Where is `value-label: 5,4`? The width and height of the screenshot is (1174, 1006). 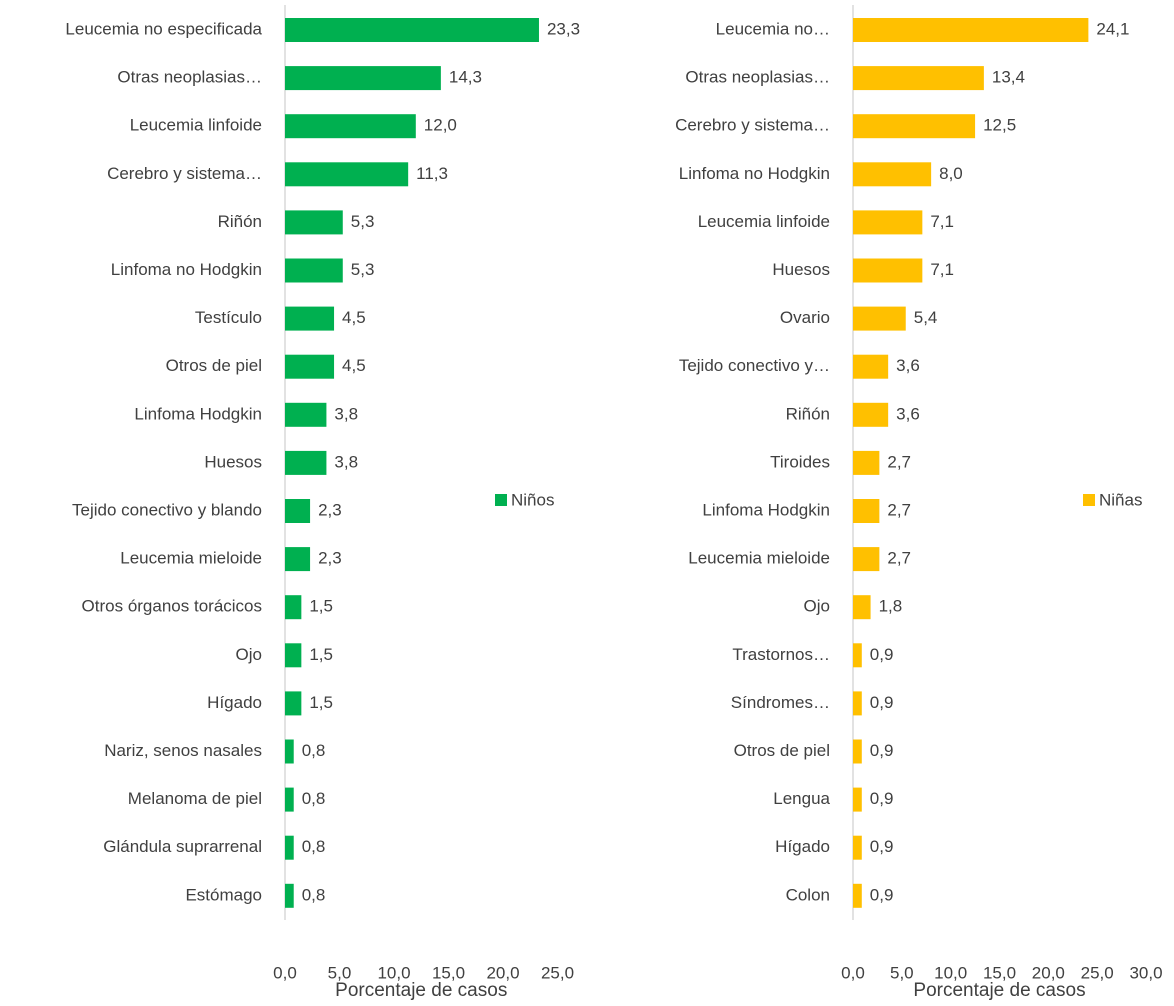 value-label: 5,4 is located at coordinates (926, 317).